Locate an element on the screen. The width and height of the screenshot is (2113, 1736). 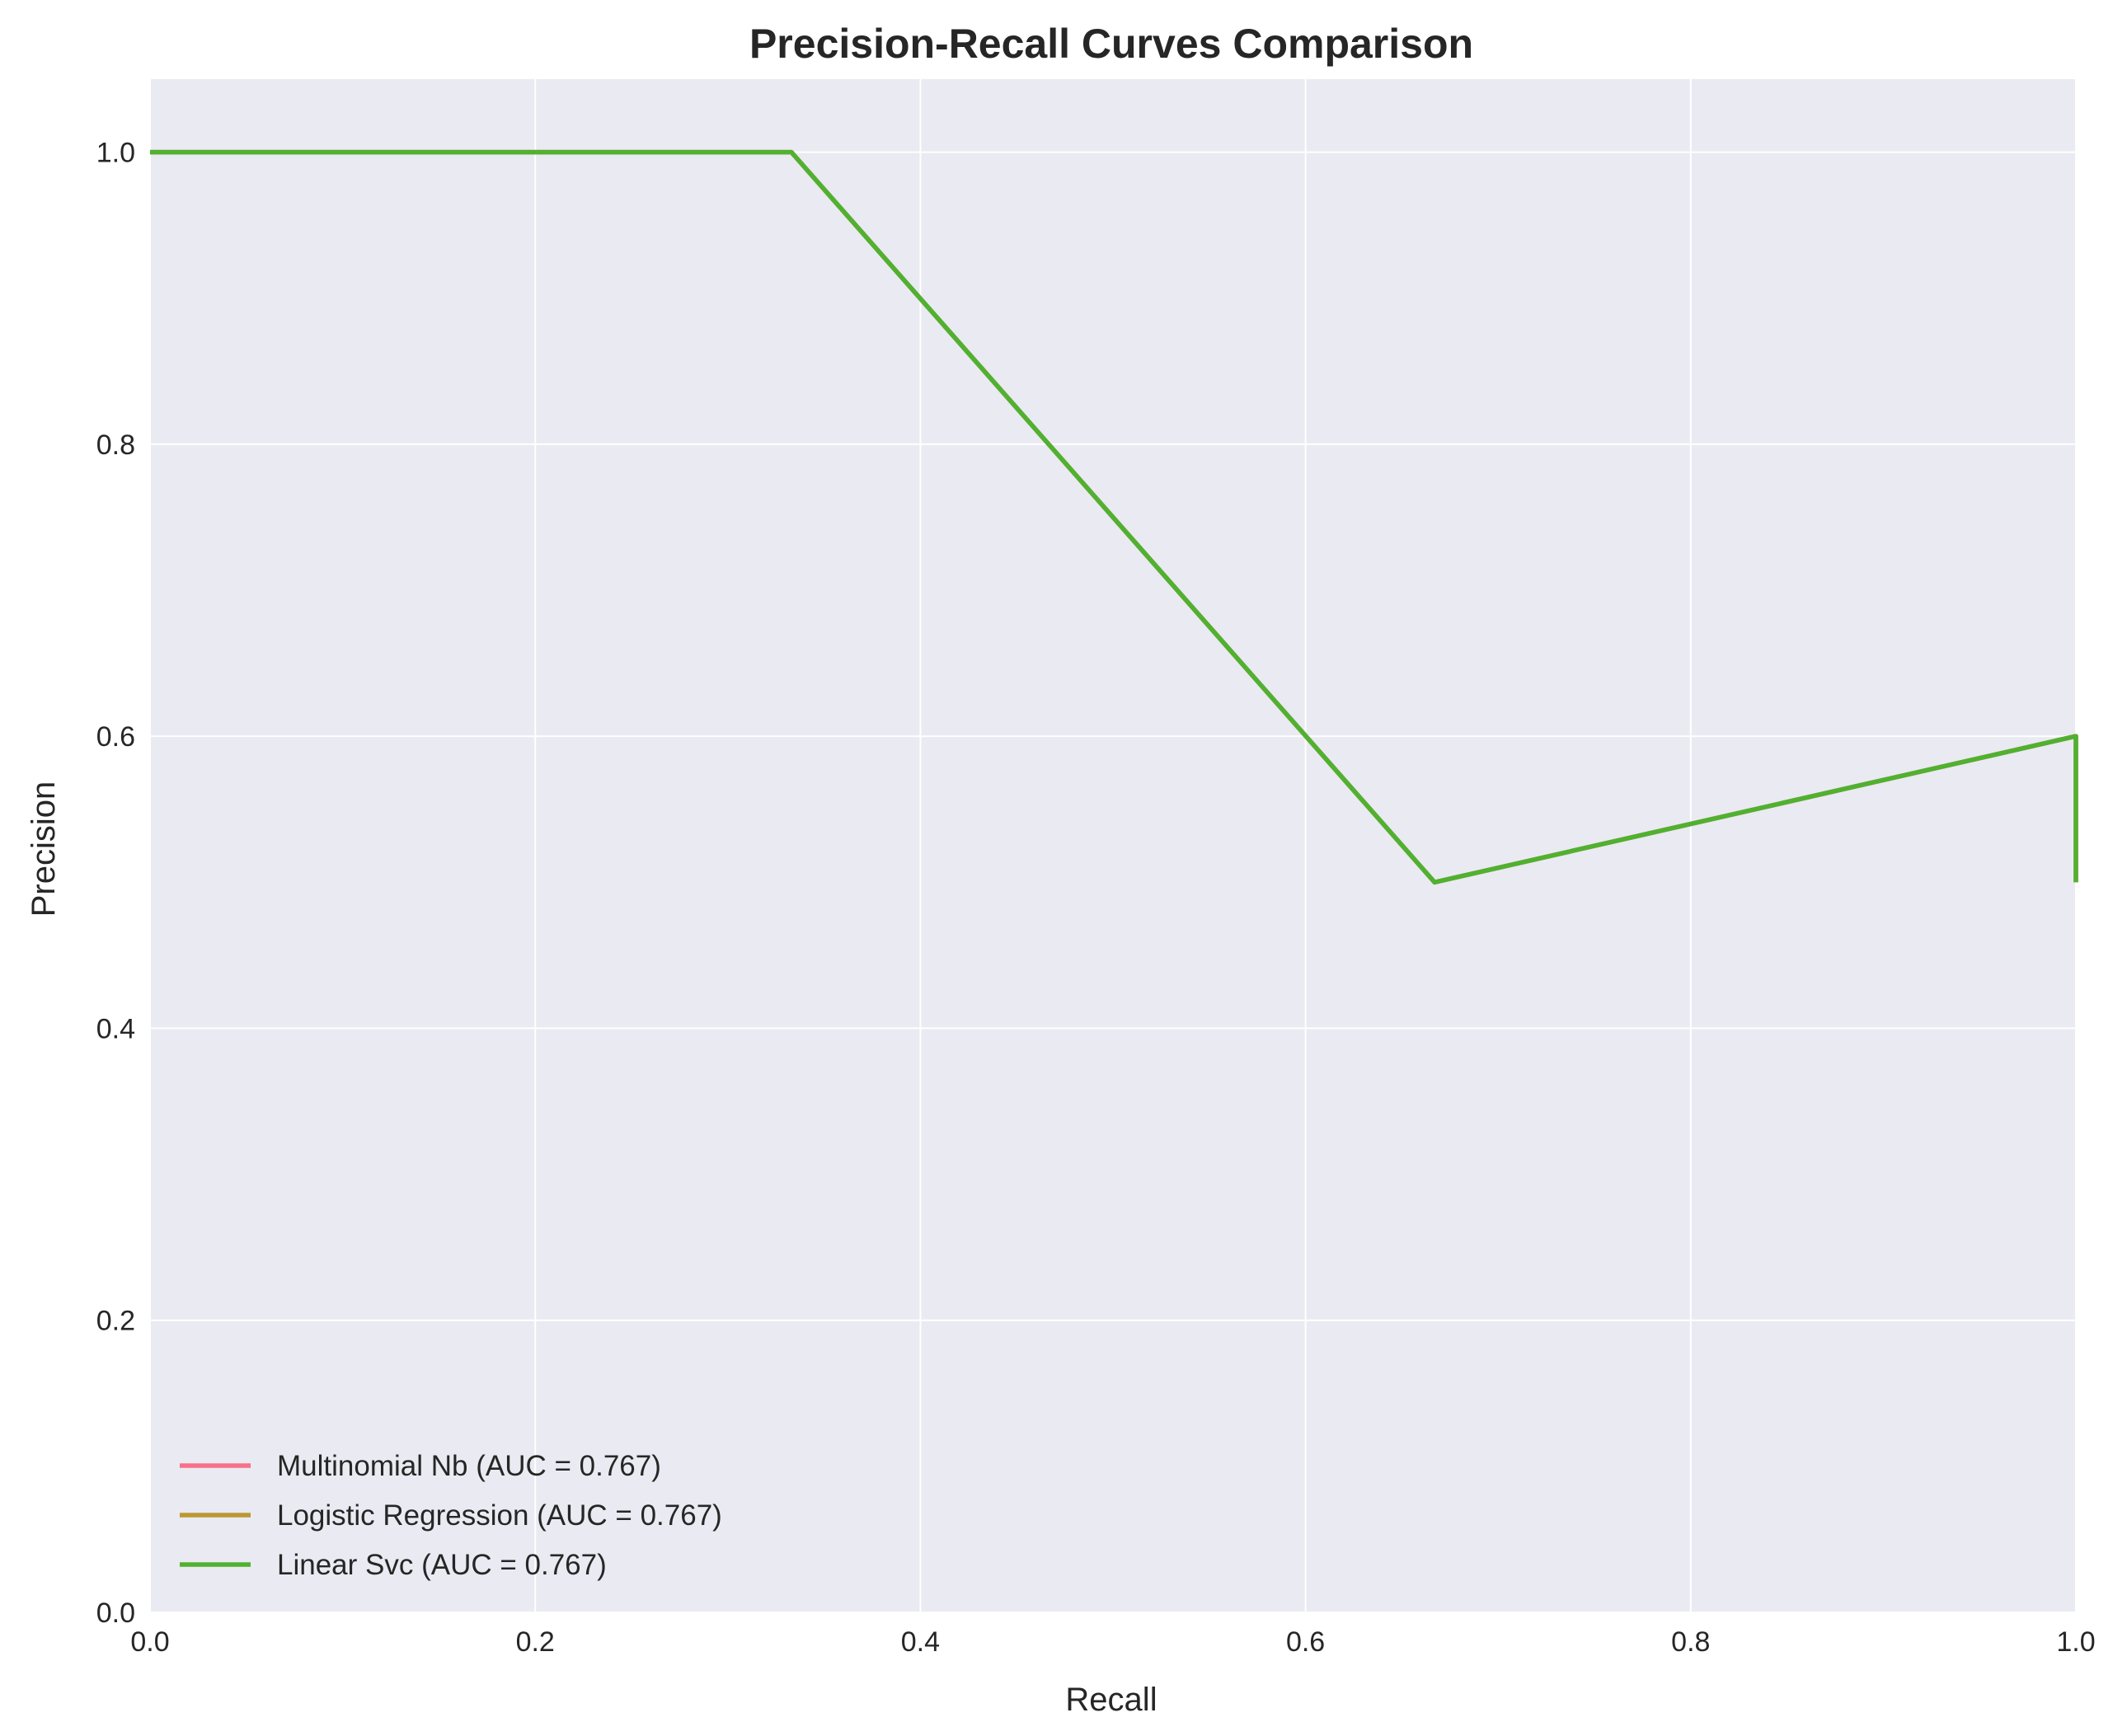
y-tick-labels: 0.0 0.2 0.4 0.6 0.8 1.0 is located at coordinates (116, 883).